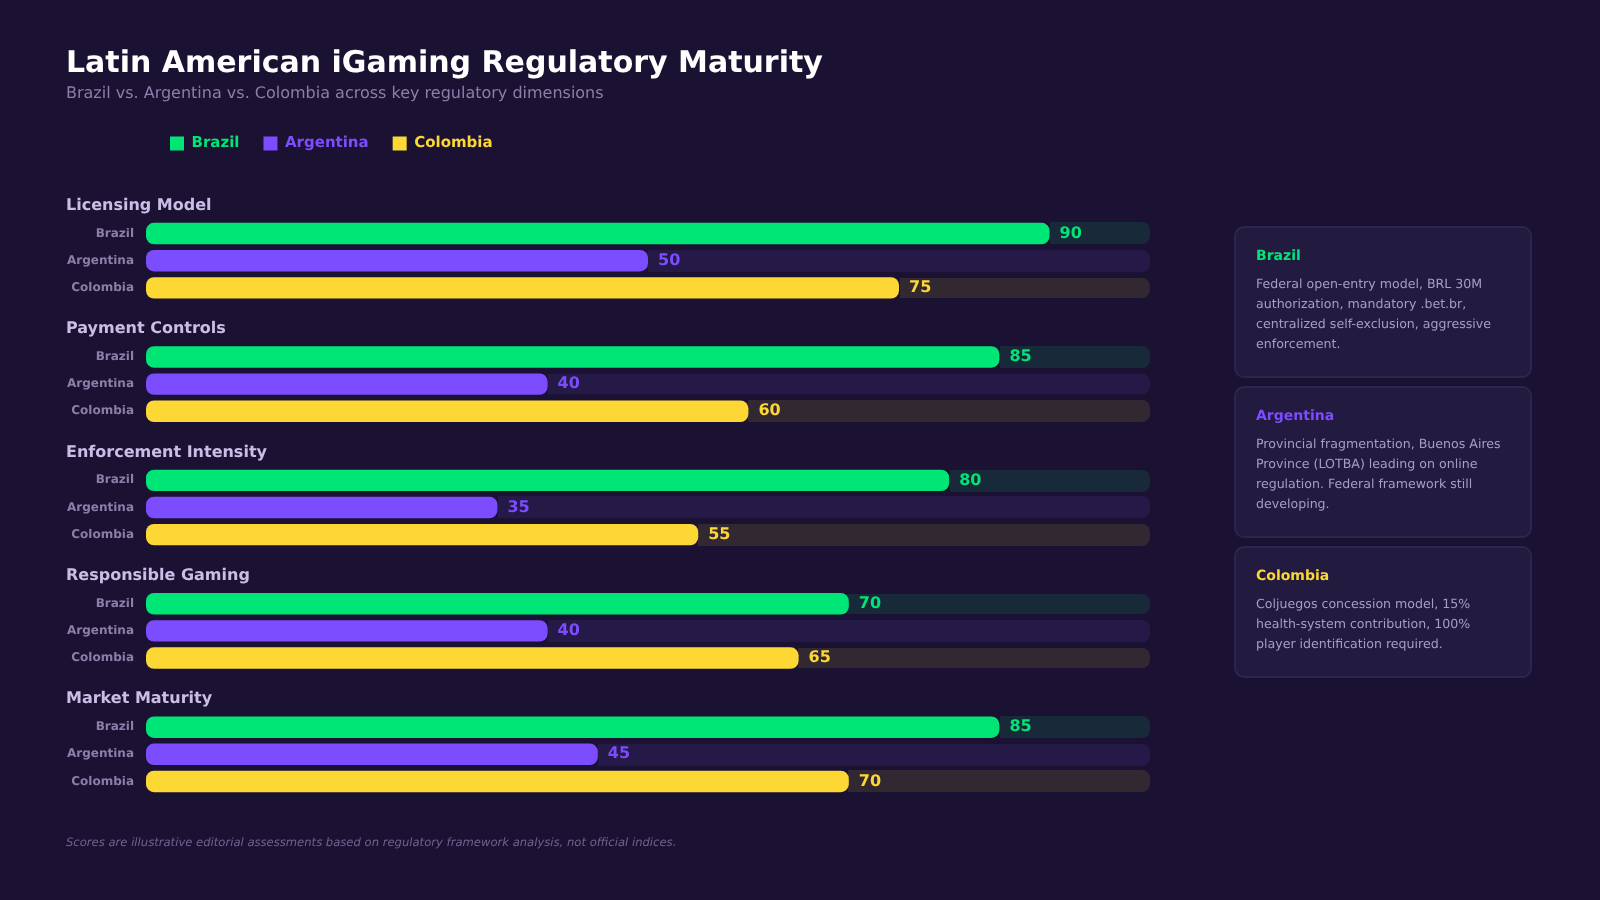 This screenshot has width=1600, height=900. What do you see at coordinates (770, 410) in the screenshot?
I see `data-label: 60` at bounding box center [770, 410].